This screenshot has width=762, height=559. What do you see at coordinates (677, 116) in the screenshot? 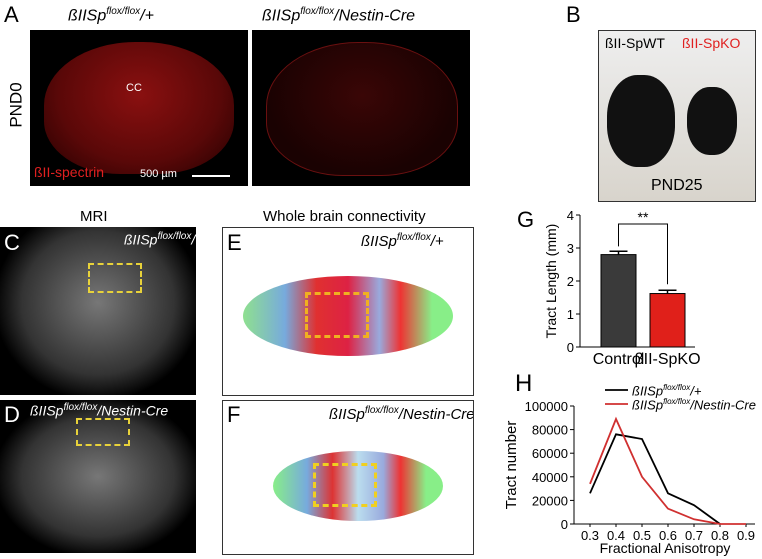
I see `mouse-photo: ßII-SpWT ßII-SpKO PND25` at bounding box center [677, 116].